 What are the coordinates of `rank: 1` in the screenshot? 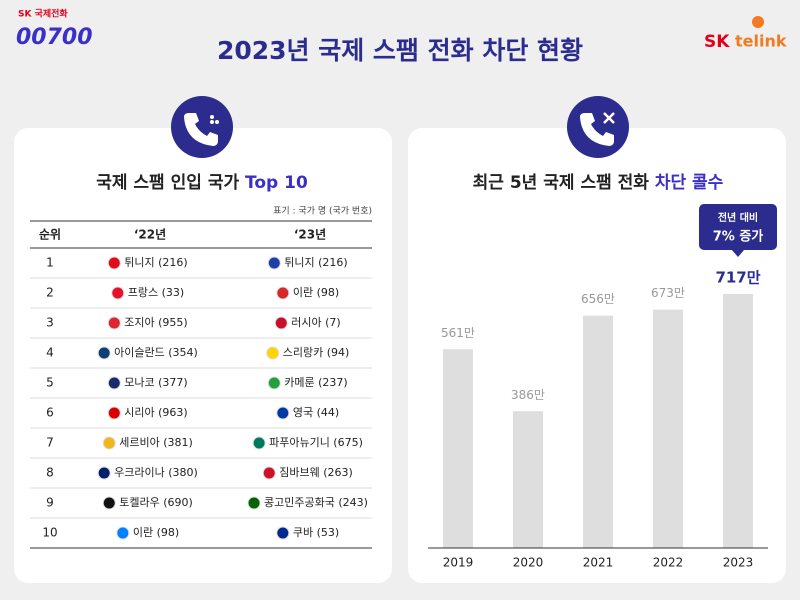 It's located at (50, 263).